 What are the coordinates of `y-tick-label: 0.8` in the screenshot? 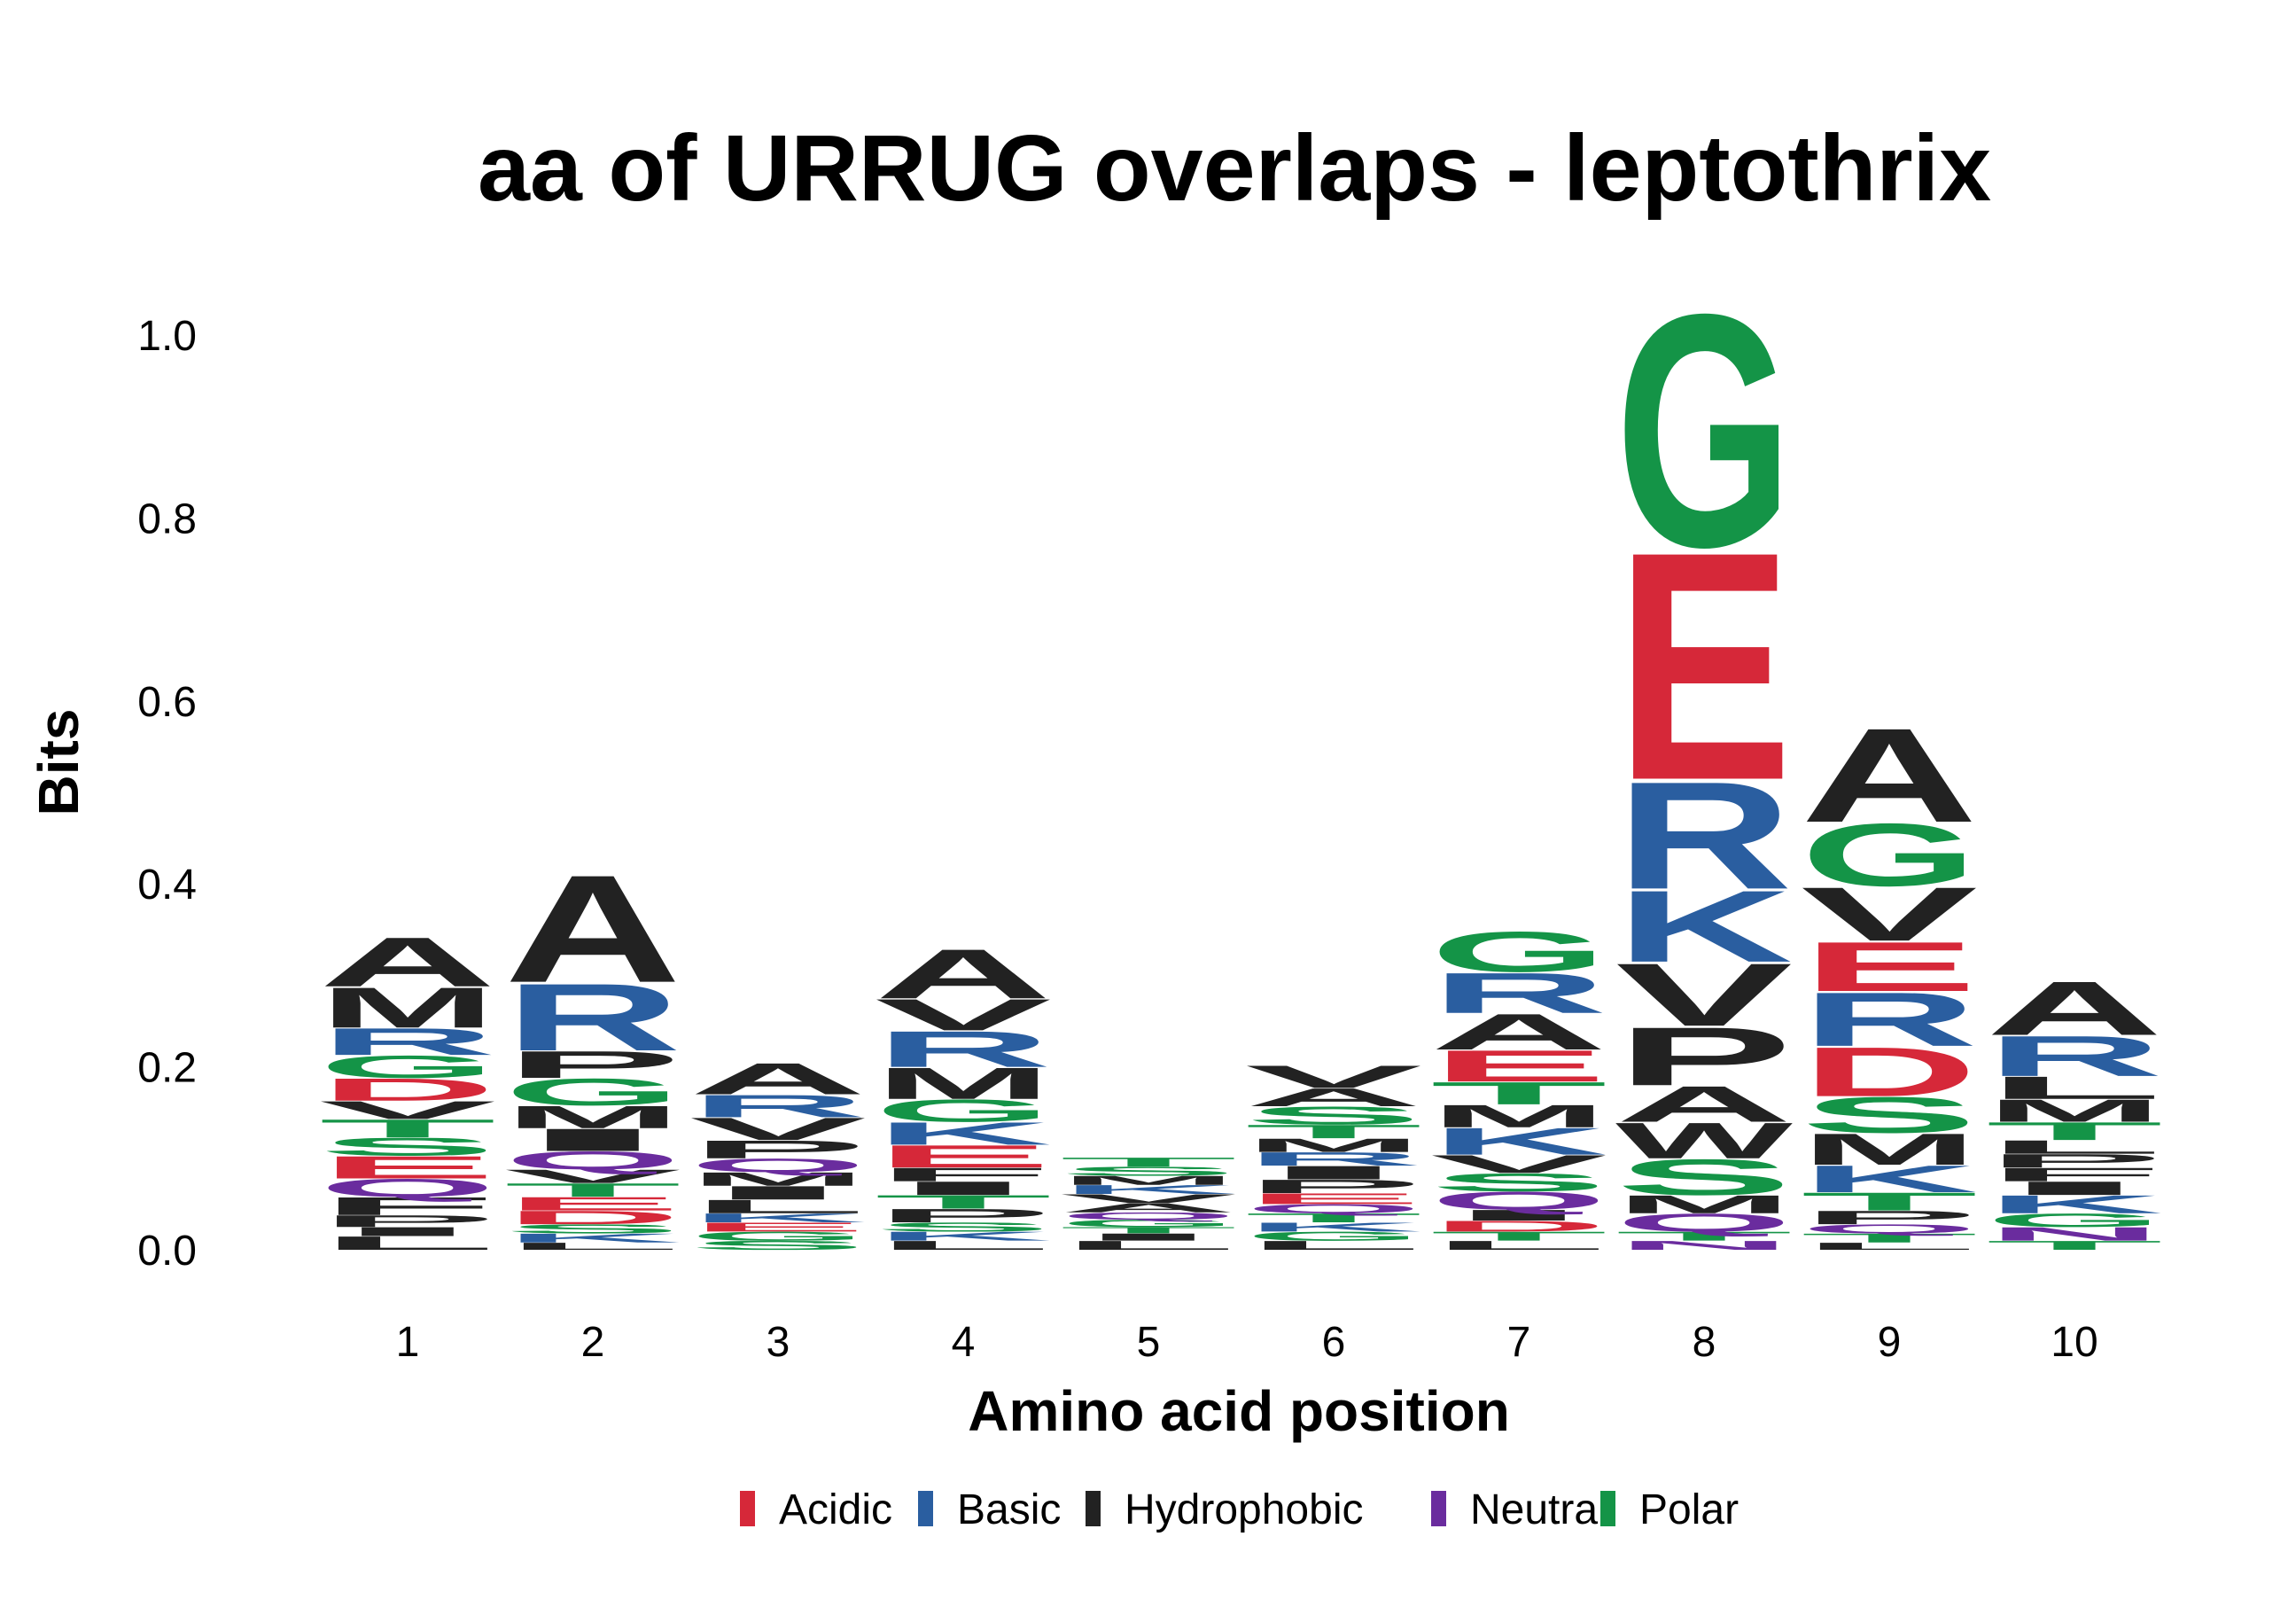 It's located at (167, 518).